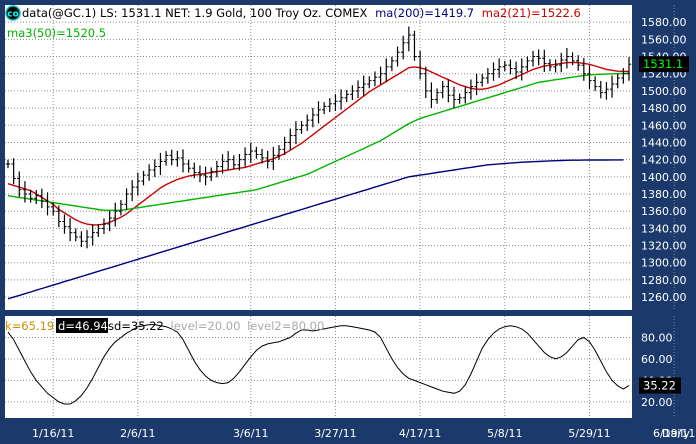  Describe the element at coordinates (664, 125) in the screenshot. I see `price-tick-label: 1460.00` at that location.